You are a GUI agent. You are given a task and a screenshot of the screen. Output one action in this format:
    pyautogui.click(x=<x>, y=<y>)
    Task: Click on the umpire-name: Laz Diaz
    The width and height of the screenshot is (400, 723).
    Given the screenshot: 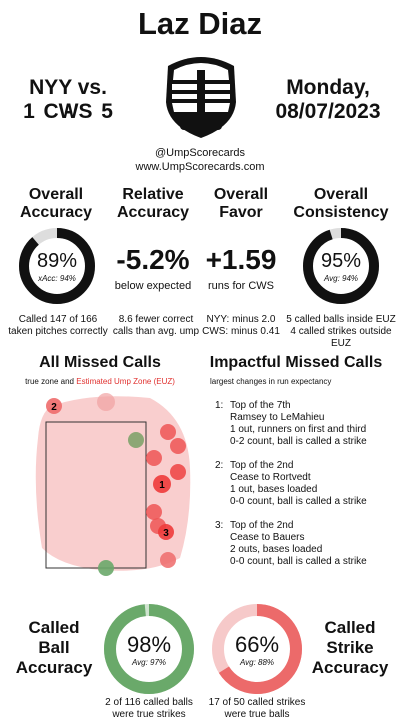 What is the action you would take?
    pyautogui.click(x=200, y=23)
    